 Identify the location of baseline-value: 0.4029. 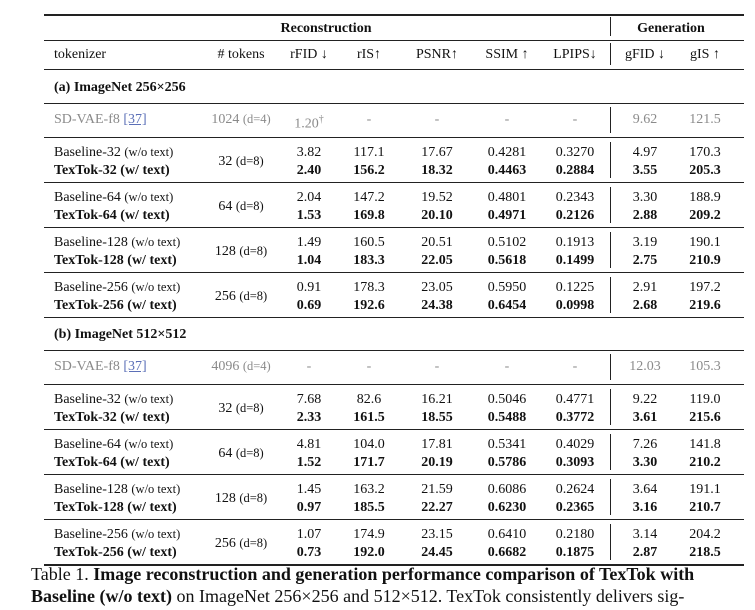
(575, 444).